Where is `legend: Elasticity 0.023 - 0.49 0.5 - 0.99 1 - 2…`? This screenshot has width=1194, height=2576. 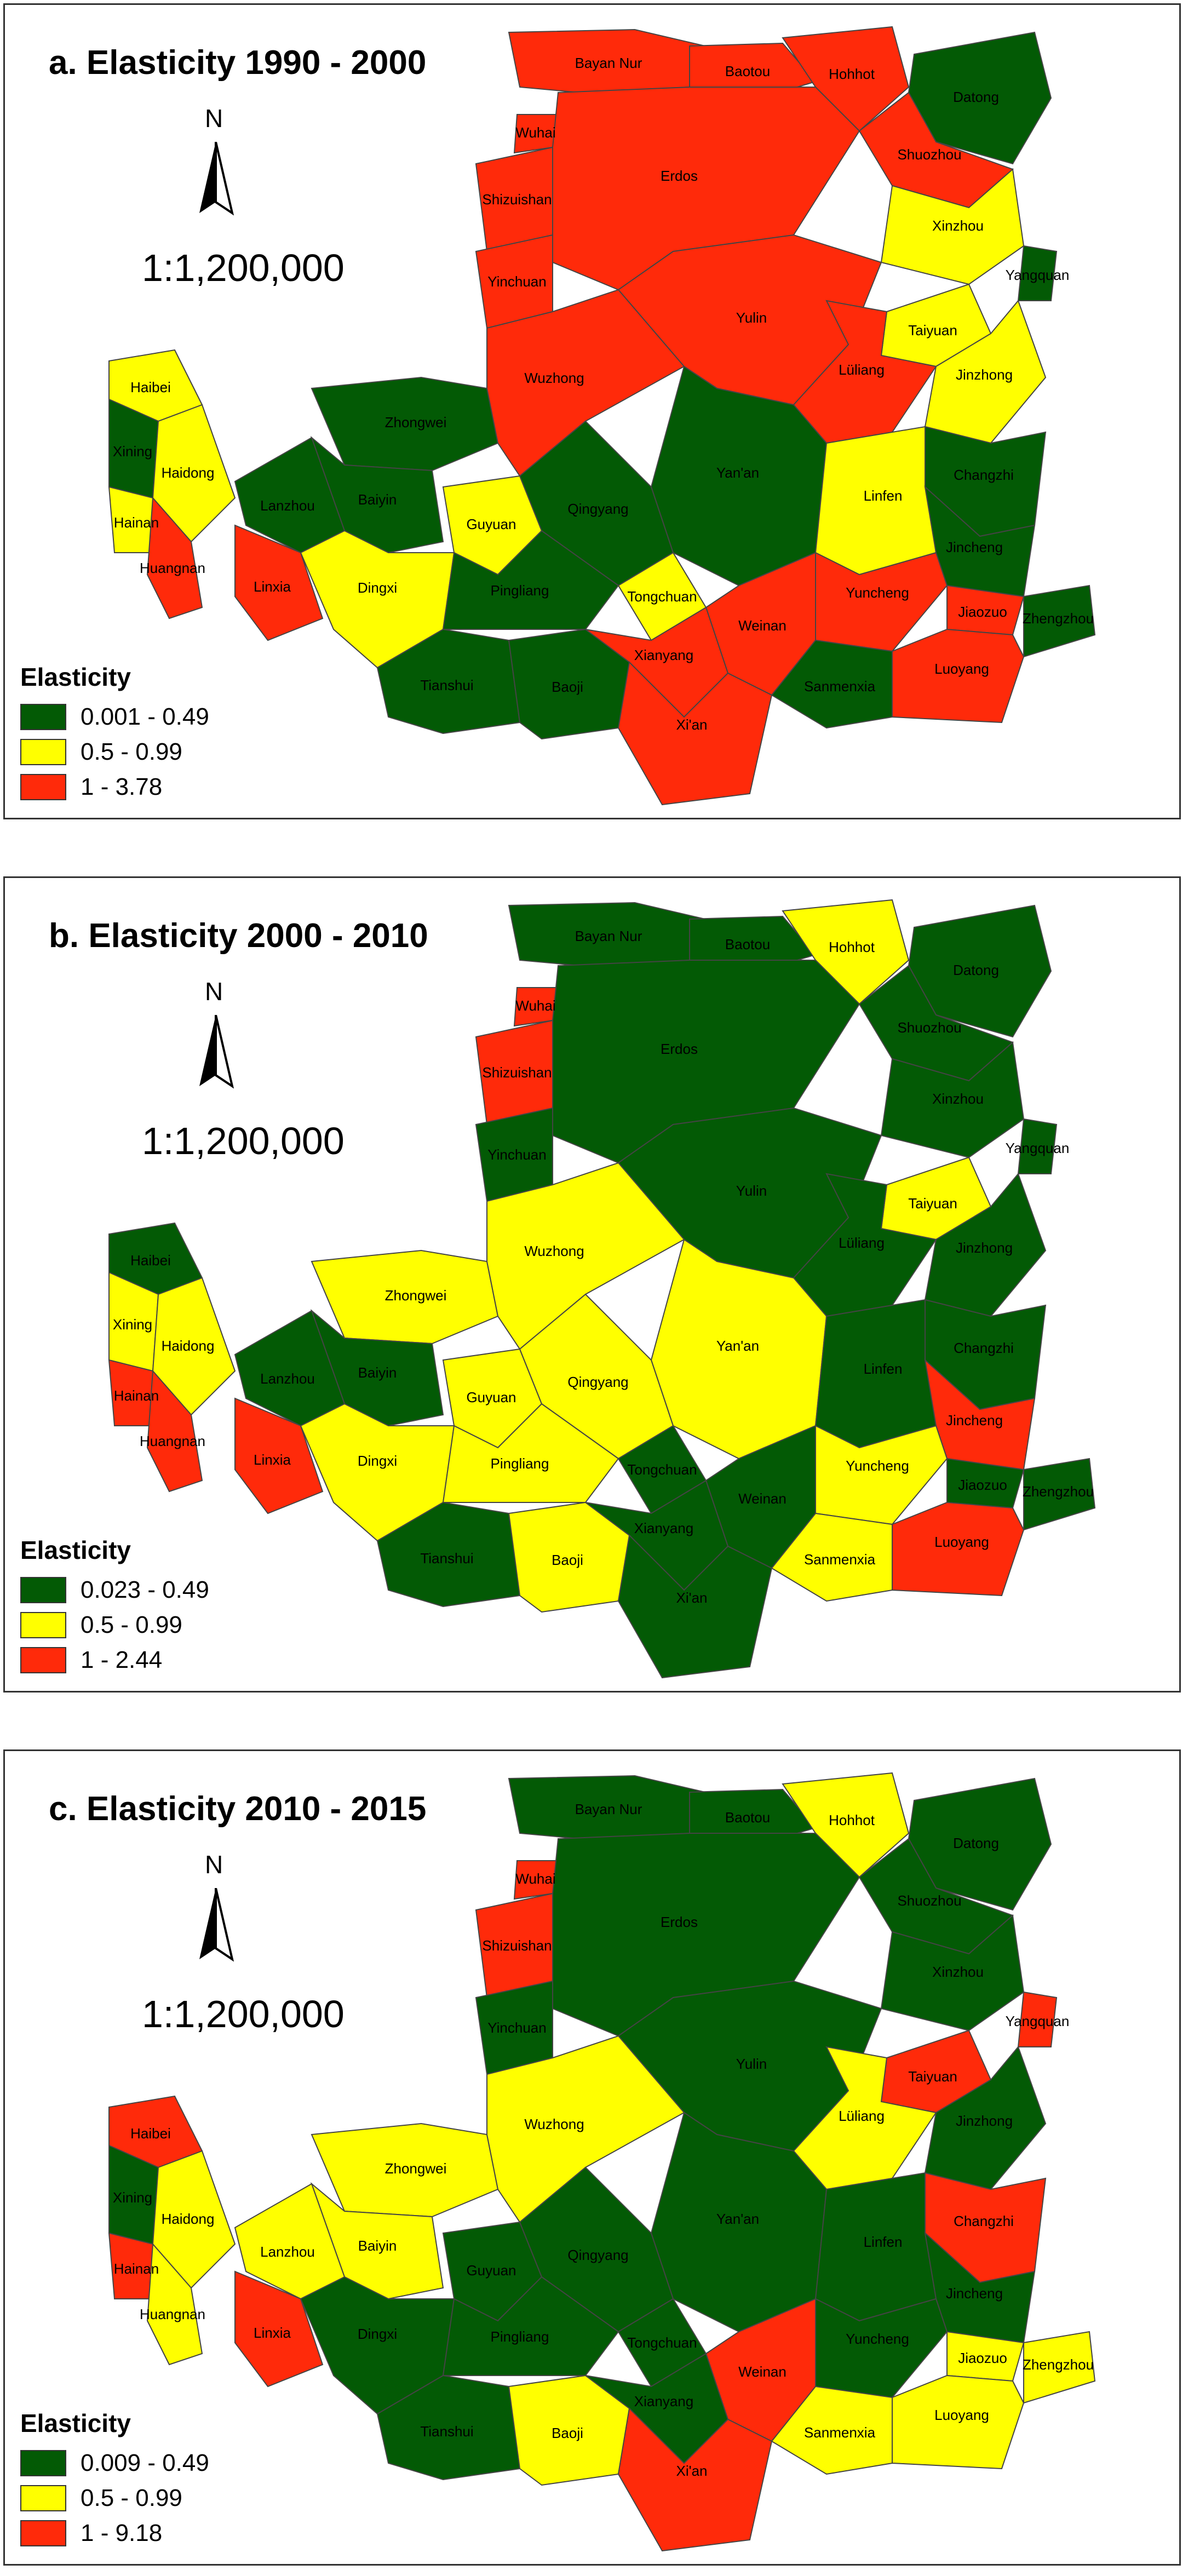
legend: Elasticity 0.023 - 0.49 0.5 - 0.99 1 - 2… is located at coordinates (114, 1606).